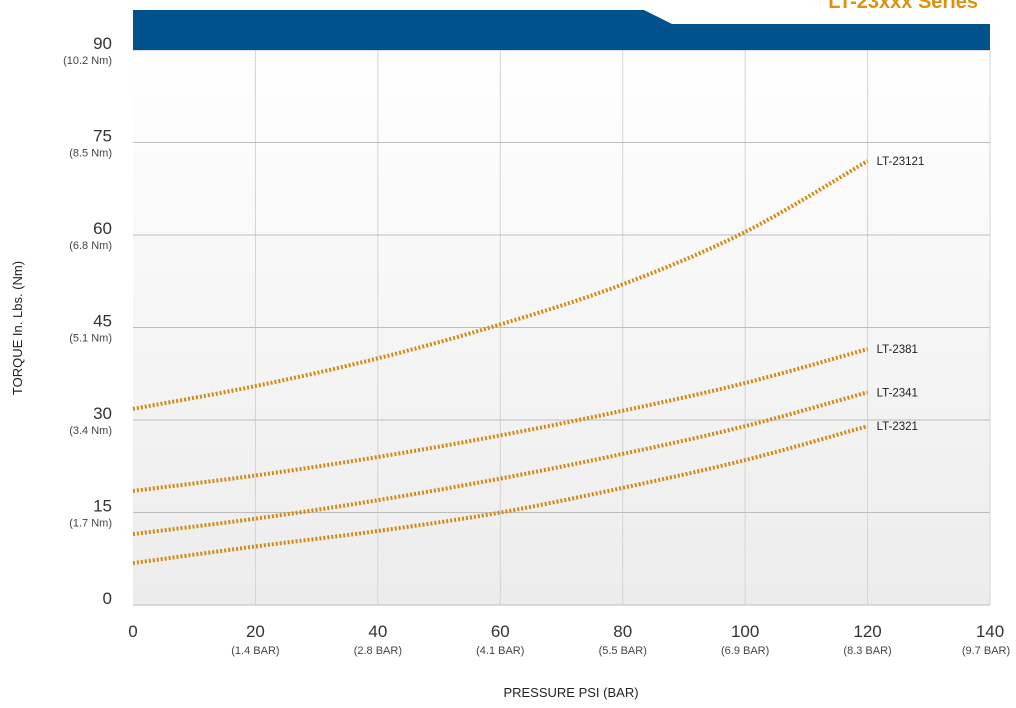  Describe the element at coordinates (102, 413) in the screenshot. I see `y-tick-label: 30` at that location.